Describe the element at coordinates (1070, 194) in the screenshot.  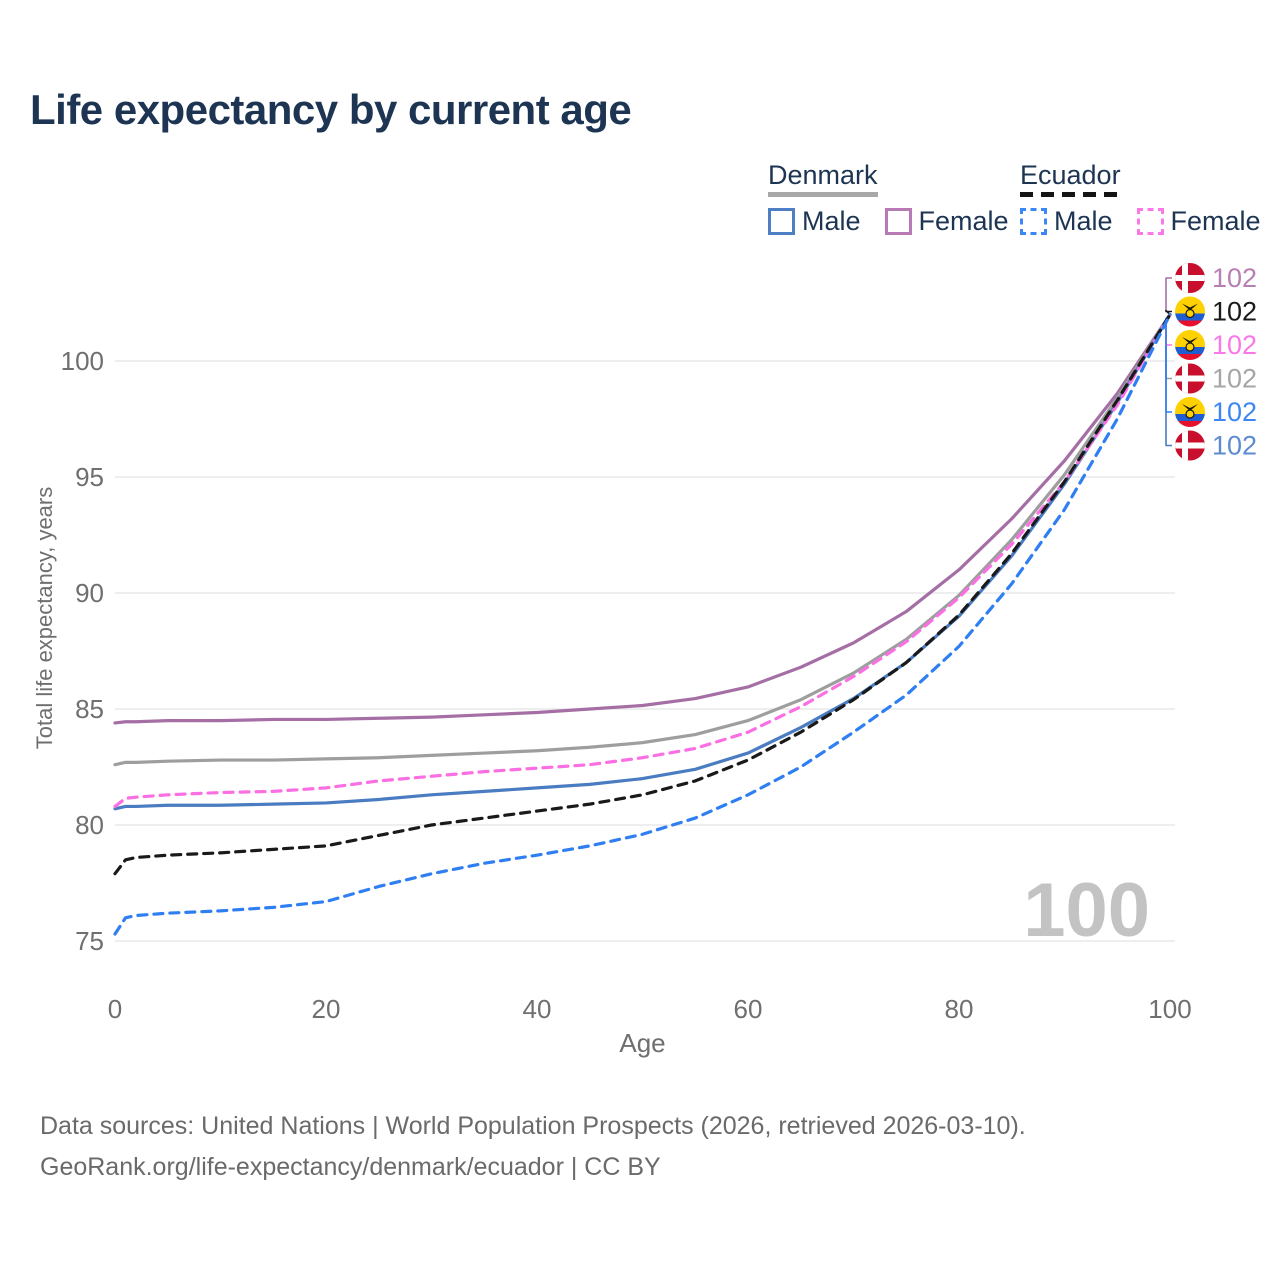
I see `ecuador-dashed-line-sample` at that location.